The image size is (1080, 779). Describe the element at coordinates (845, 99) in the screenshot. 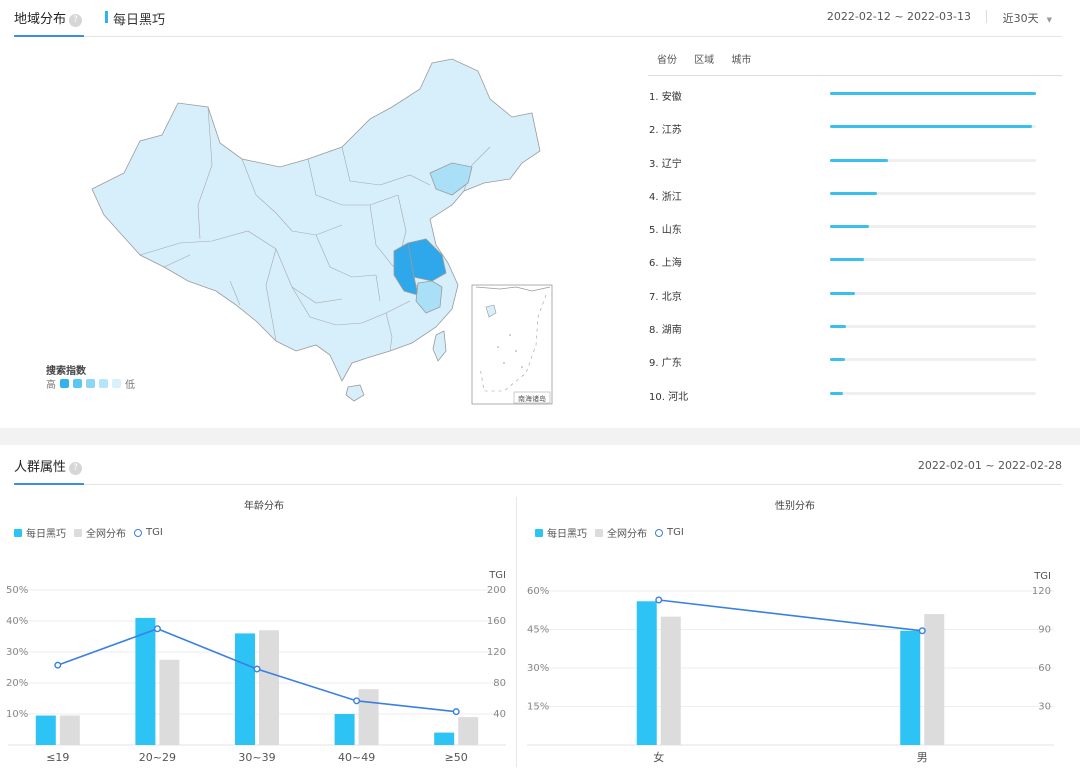

I see `ranking-row: 1. 安徽` at that location.